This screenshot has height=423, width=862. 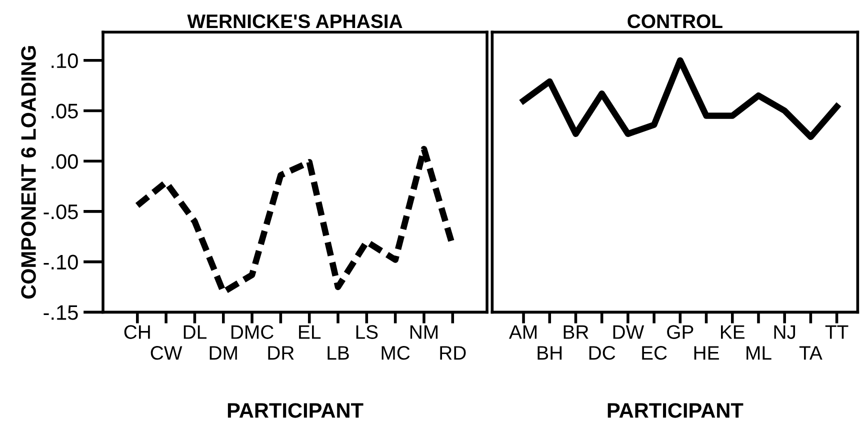 I want to click on x-tick-label: ML, so click(x=759, y=353).